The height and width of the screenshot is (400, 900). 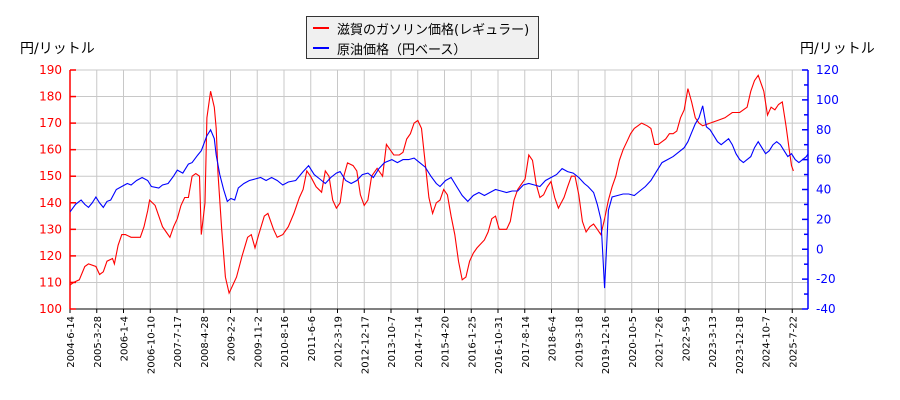 What do you see at coordinates (820, 249) in the screenshot?
I see `right-y-tick-label: 0` at bounding box center [820, 249].